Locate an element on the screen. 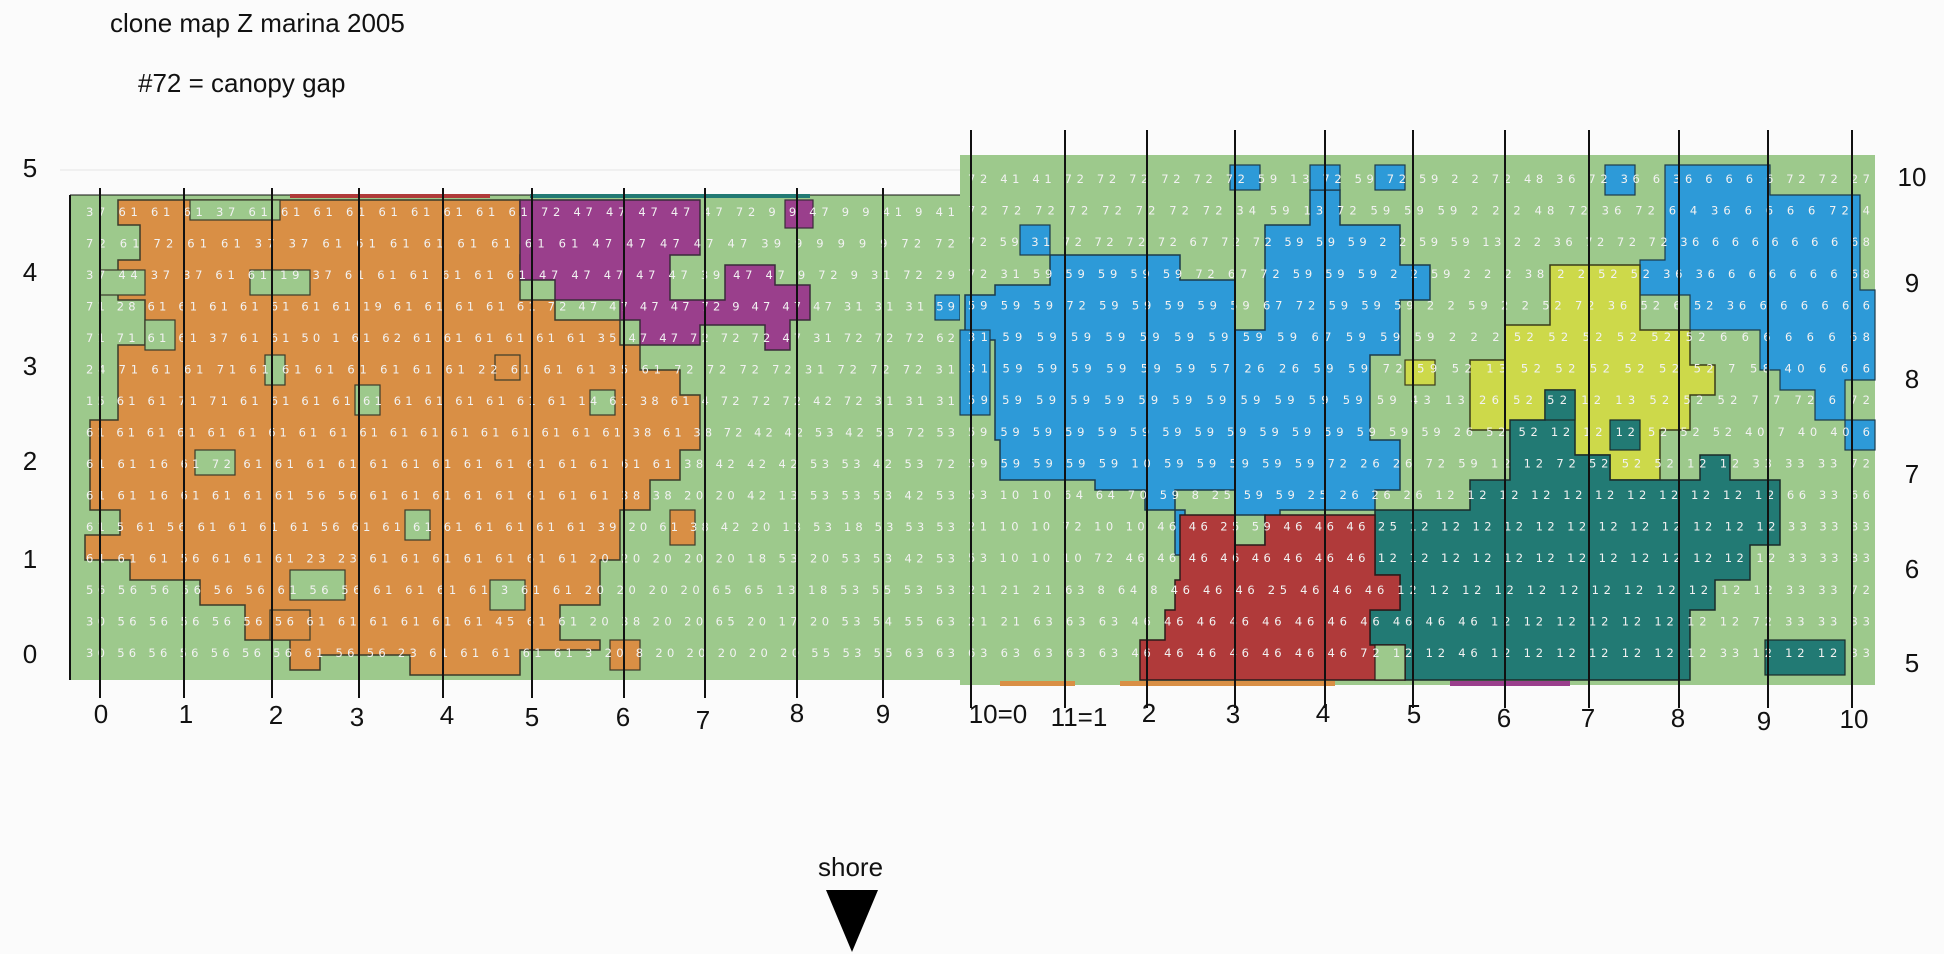 Image resolution: width=1944 pixels, height=954 pixels. x-axis-label: 0 is located at coordinates (101, 714).